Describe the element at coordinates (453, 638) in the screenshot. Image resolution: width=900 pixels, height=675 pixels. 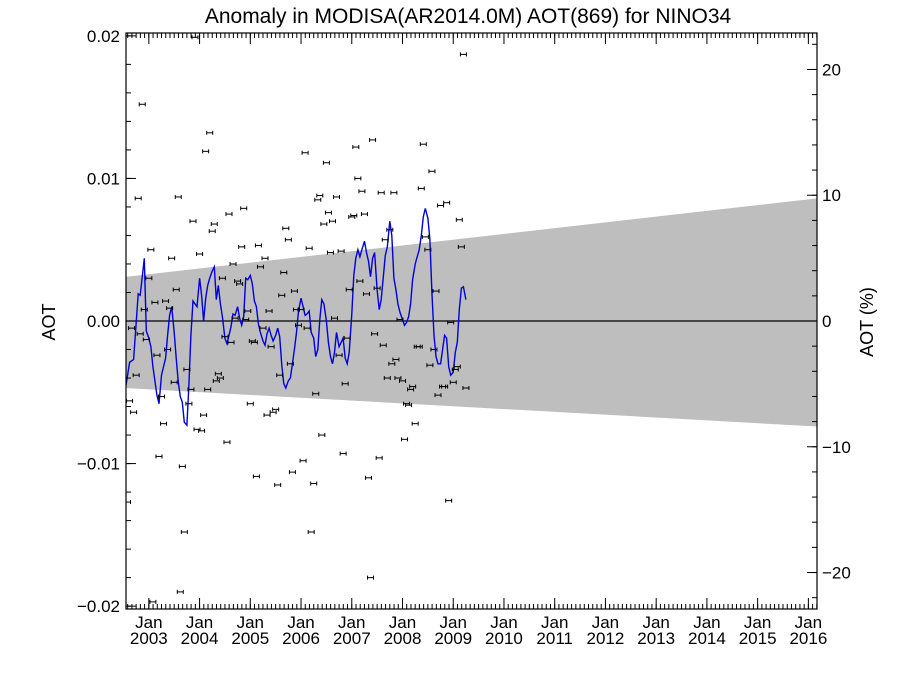
I see `x-tick-label-year: 2009` at that location.